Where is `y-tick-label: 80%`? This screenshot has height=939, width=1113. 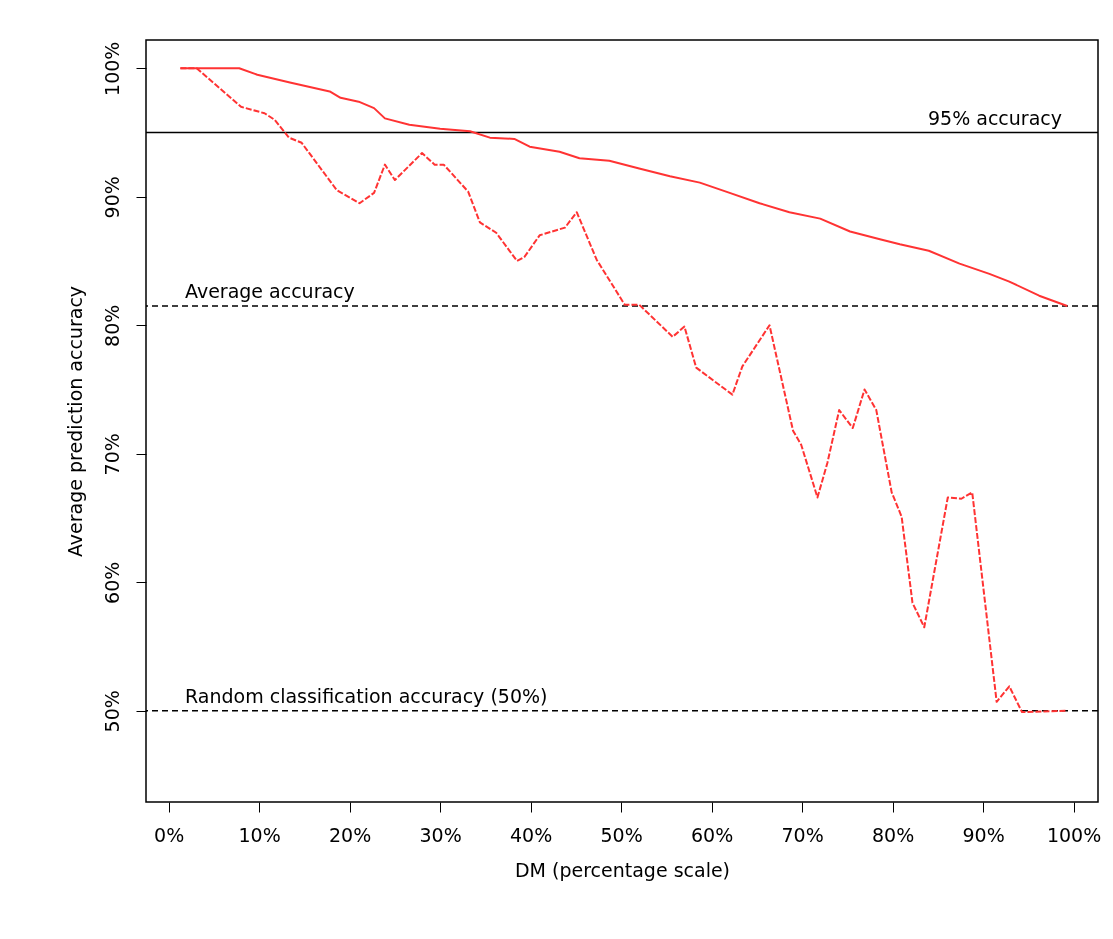
y-tick-label: 80% is located at coordinates (111, 325).